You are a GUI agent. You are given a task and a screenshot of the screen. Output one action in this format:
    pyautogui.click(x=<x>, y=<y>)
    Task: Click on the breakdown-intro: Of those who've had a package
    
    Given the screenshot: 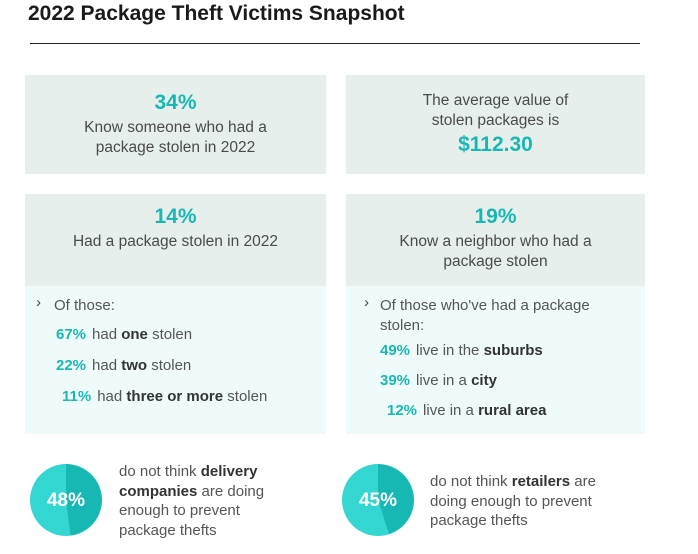 What is the action you would take?
    pyautogui.click(x=485, y=305)
    